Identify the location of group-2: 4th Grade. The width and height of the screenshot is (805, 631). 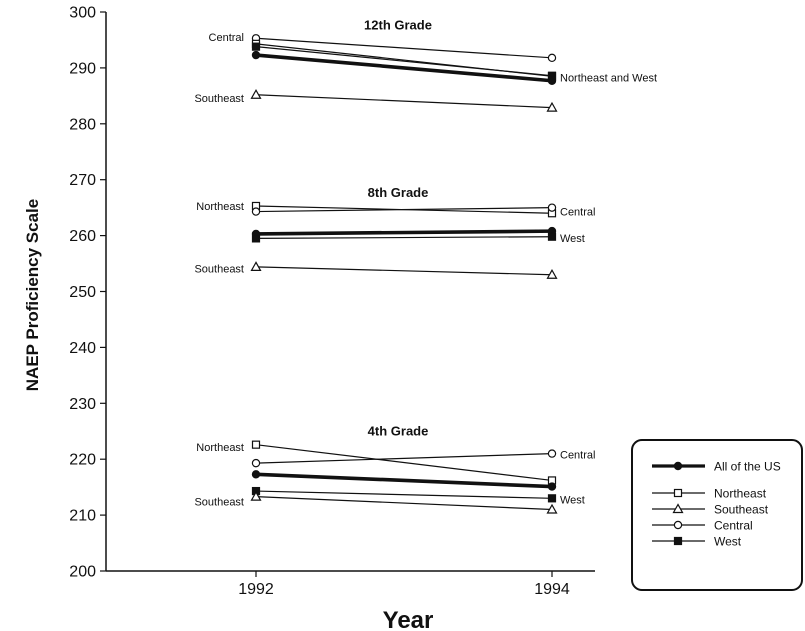
(404, 469).